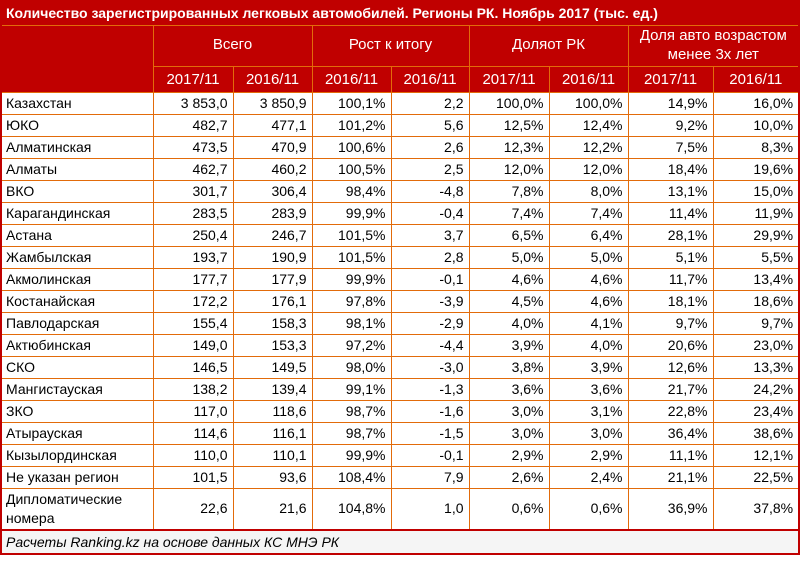  I want to click on col-group-growth: Рост к итогу, so click(390, 45).